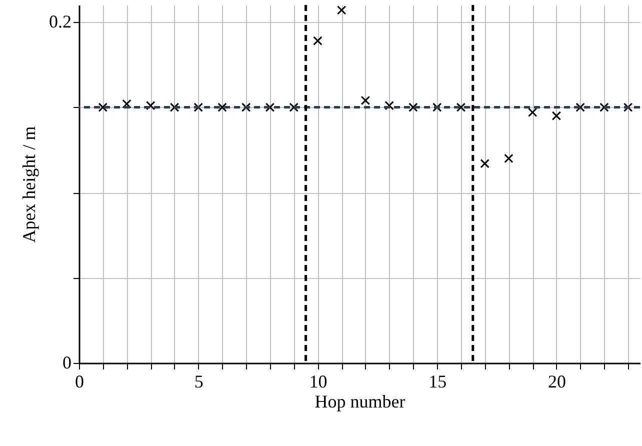  I want to click on x-tick-label: 0, so click(79, 382).